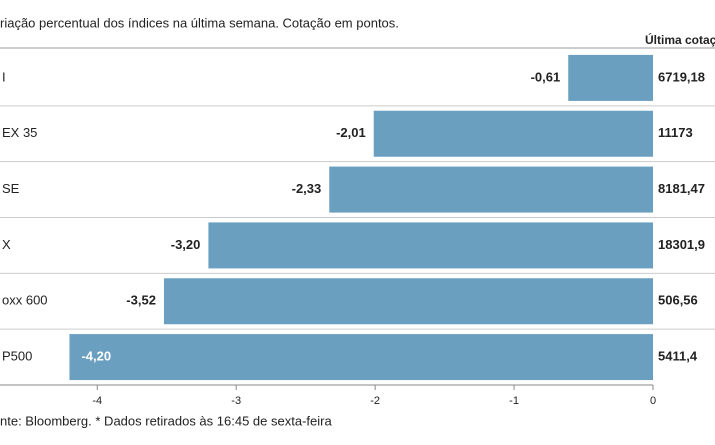  Describe the element at coordinates (678, 300) in the screenshot. I see `last-quote: 506,56` at that location.